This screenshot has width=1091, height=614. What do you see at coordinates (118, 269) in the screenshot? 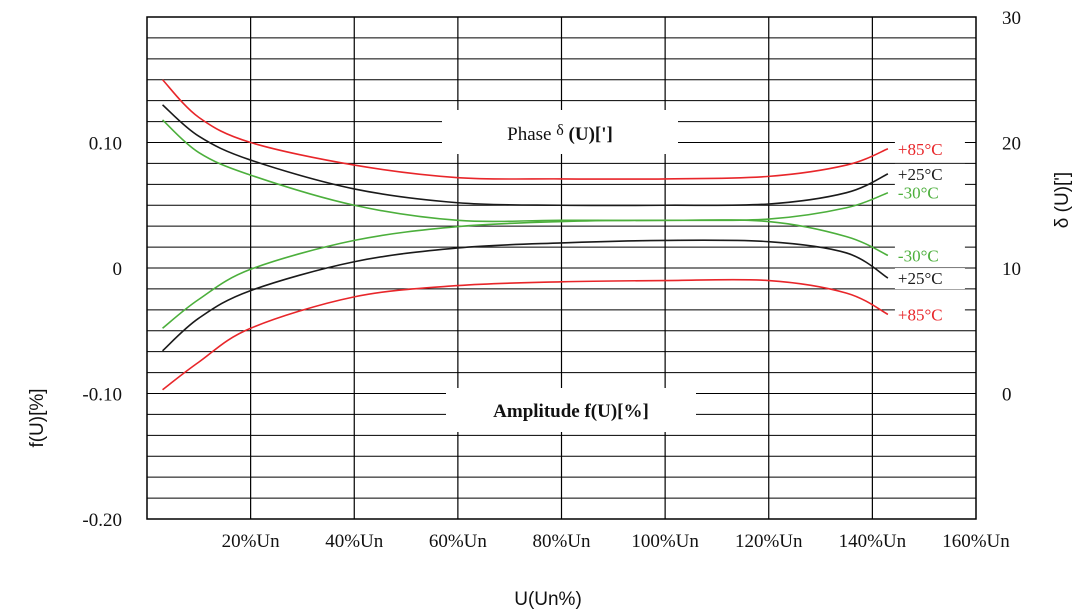
I see `y-left-tick-label: 0` at bounding box center [118, 269].